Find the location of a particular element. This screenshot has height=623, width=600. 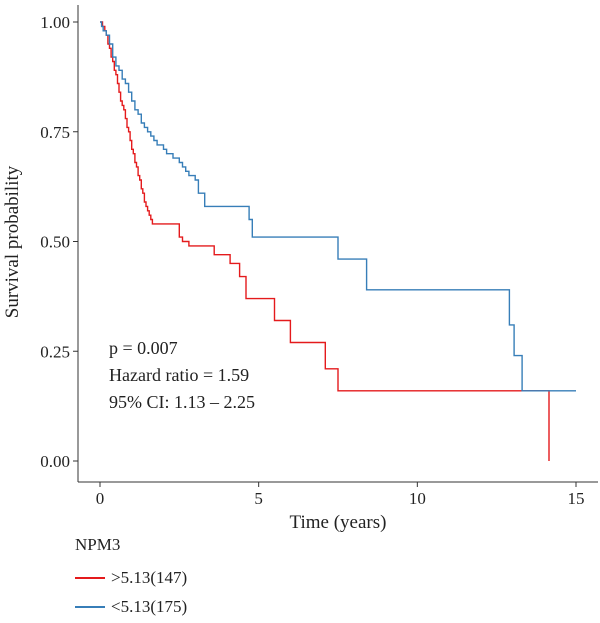

legend-label-low: <5.13(175) is located at coordinates (149, 606).